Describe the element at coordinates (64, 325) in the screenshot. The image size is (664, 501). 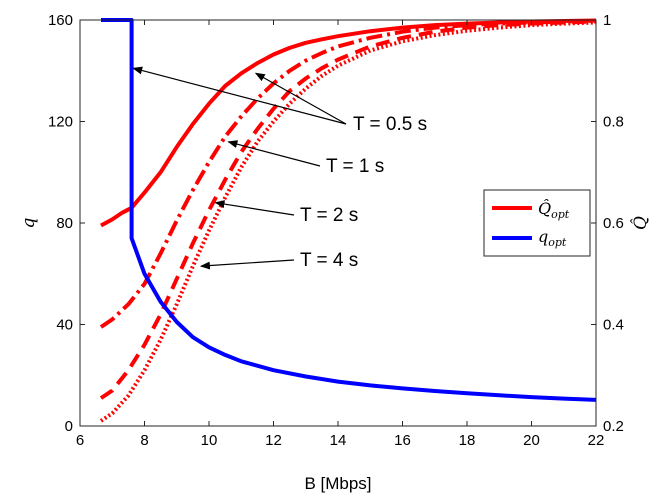
I see `y-left-tick-label: 40` at that location.